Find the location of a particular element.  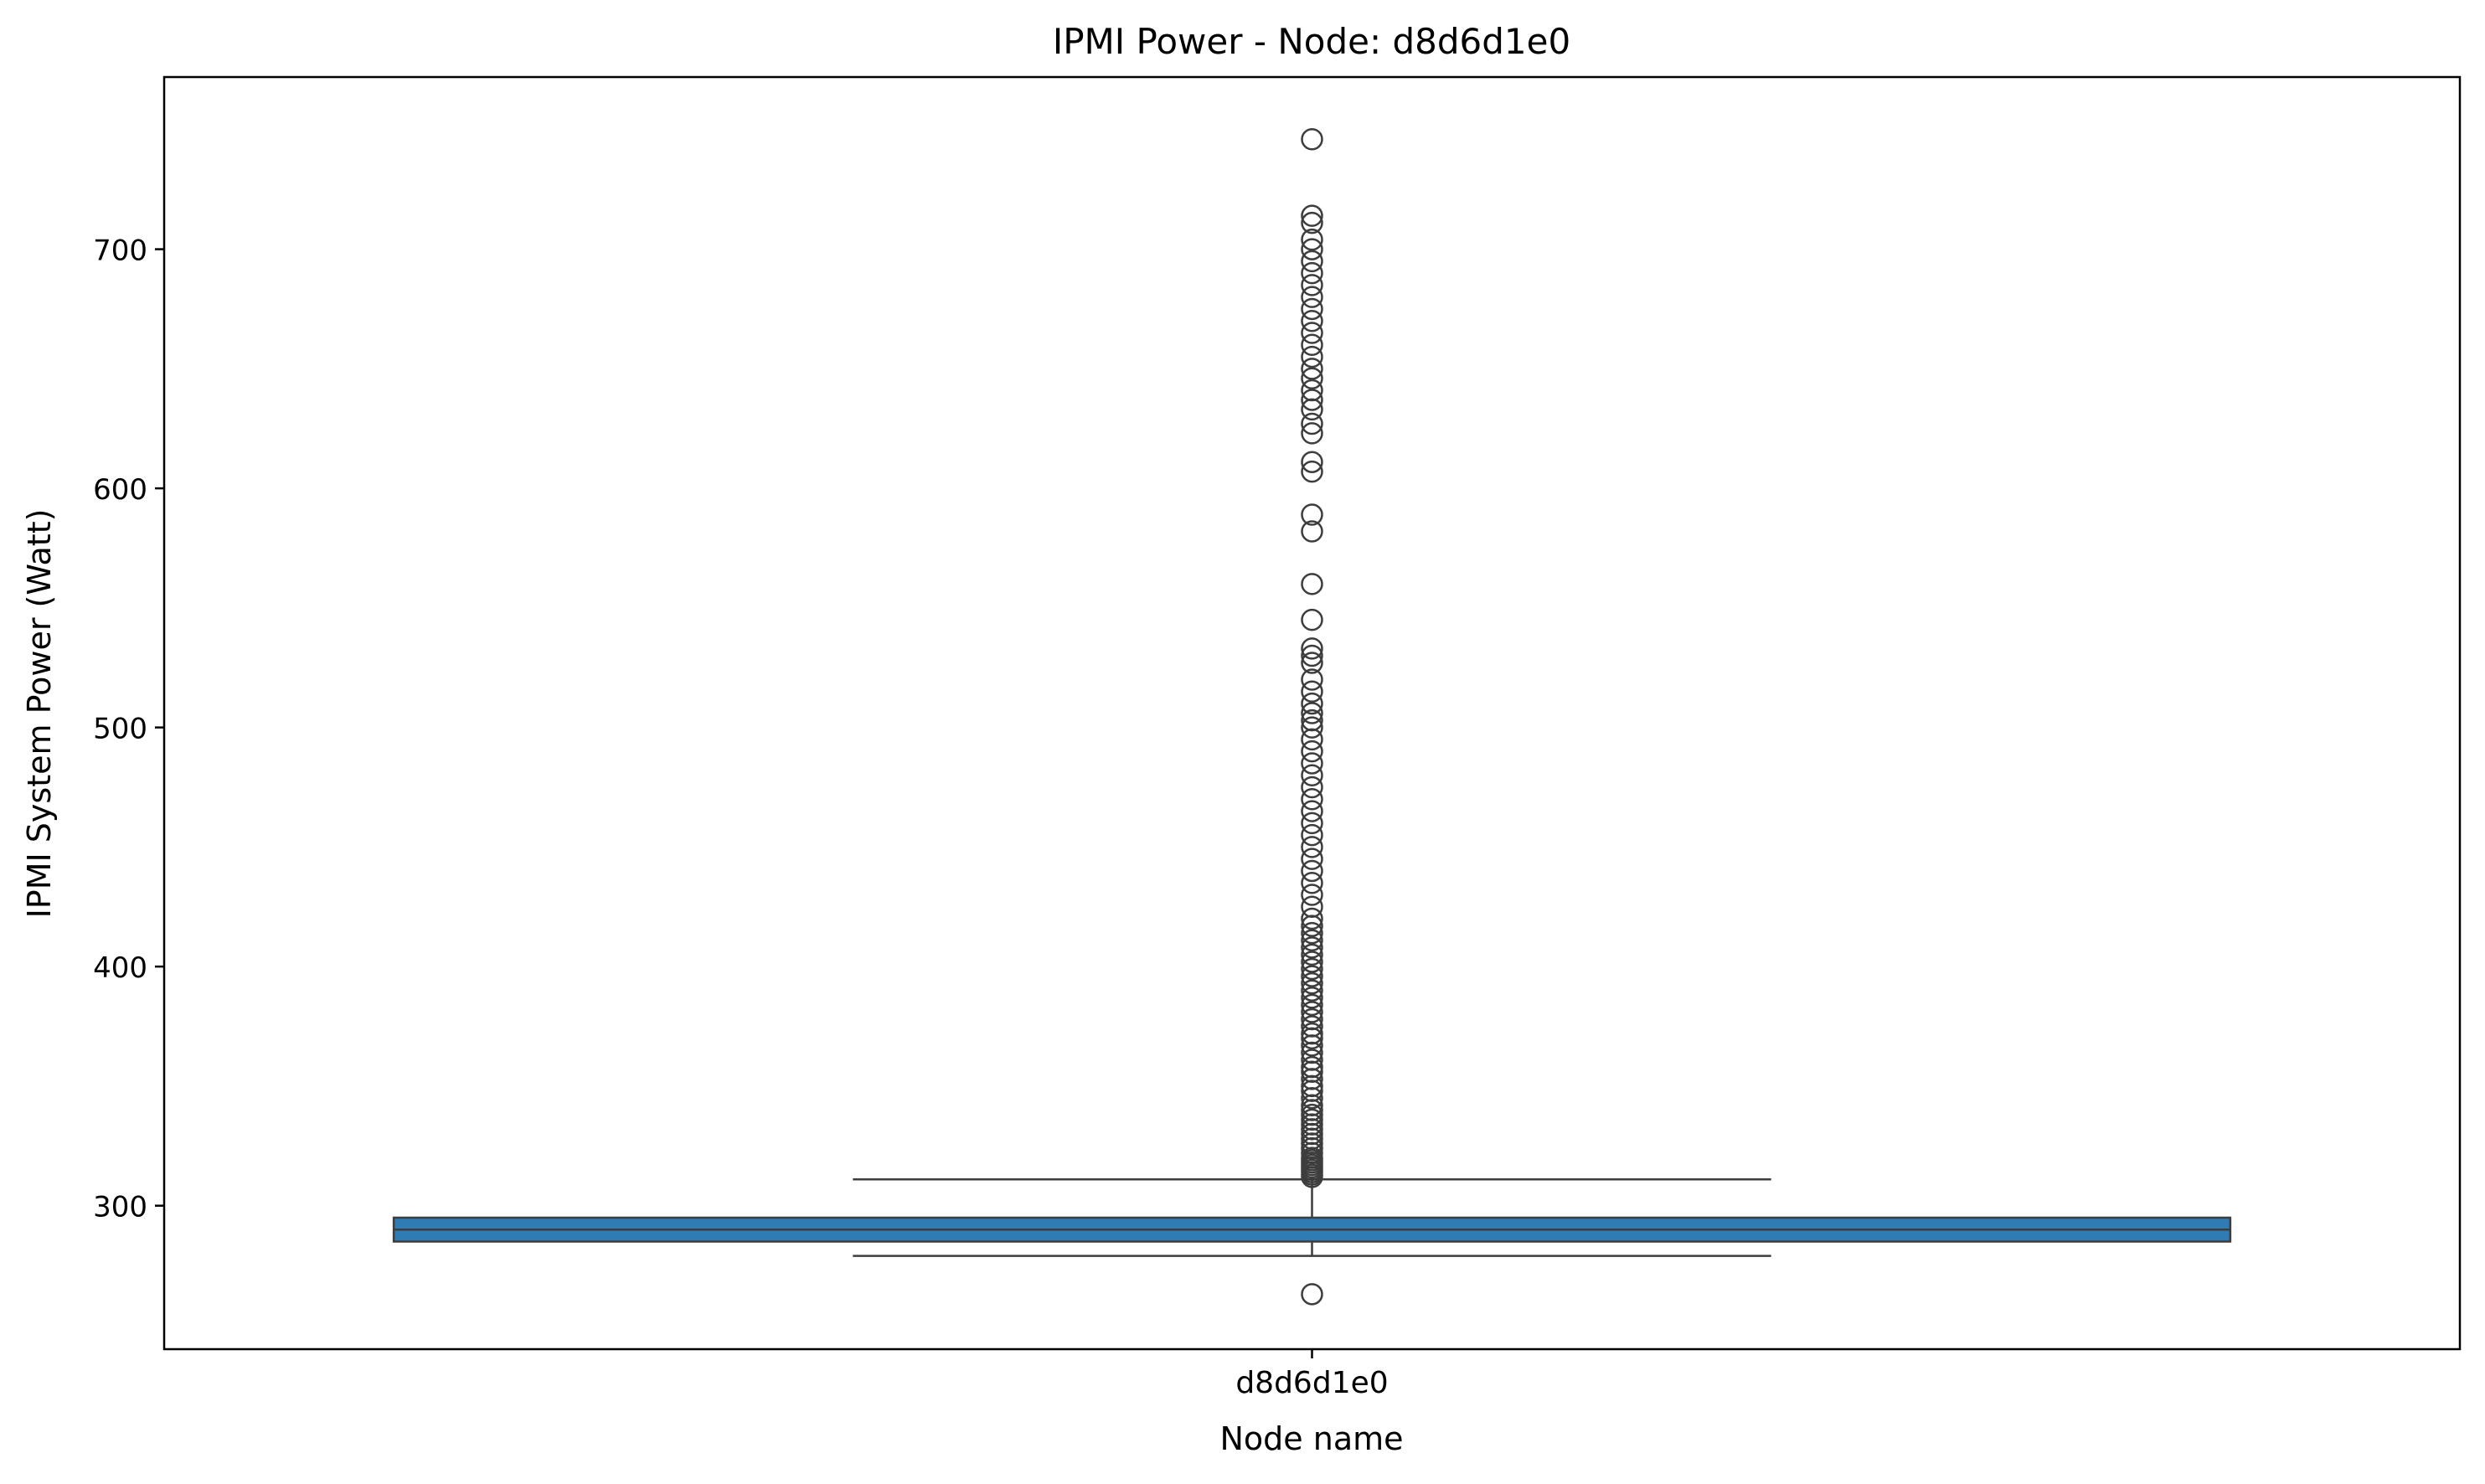

y-axis-label: IPMI System Power (Watt) is located at coordinates (39, 714).